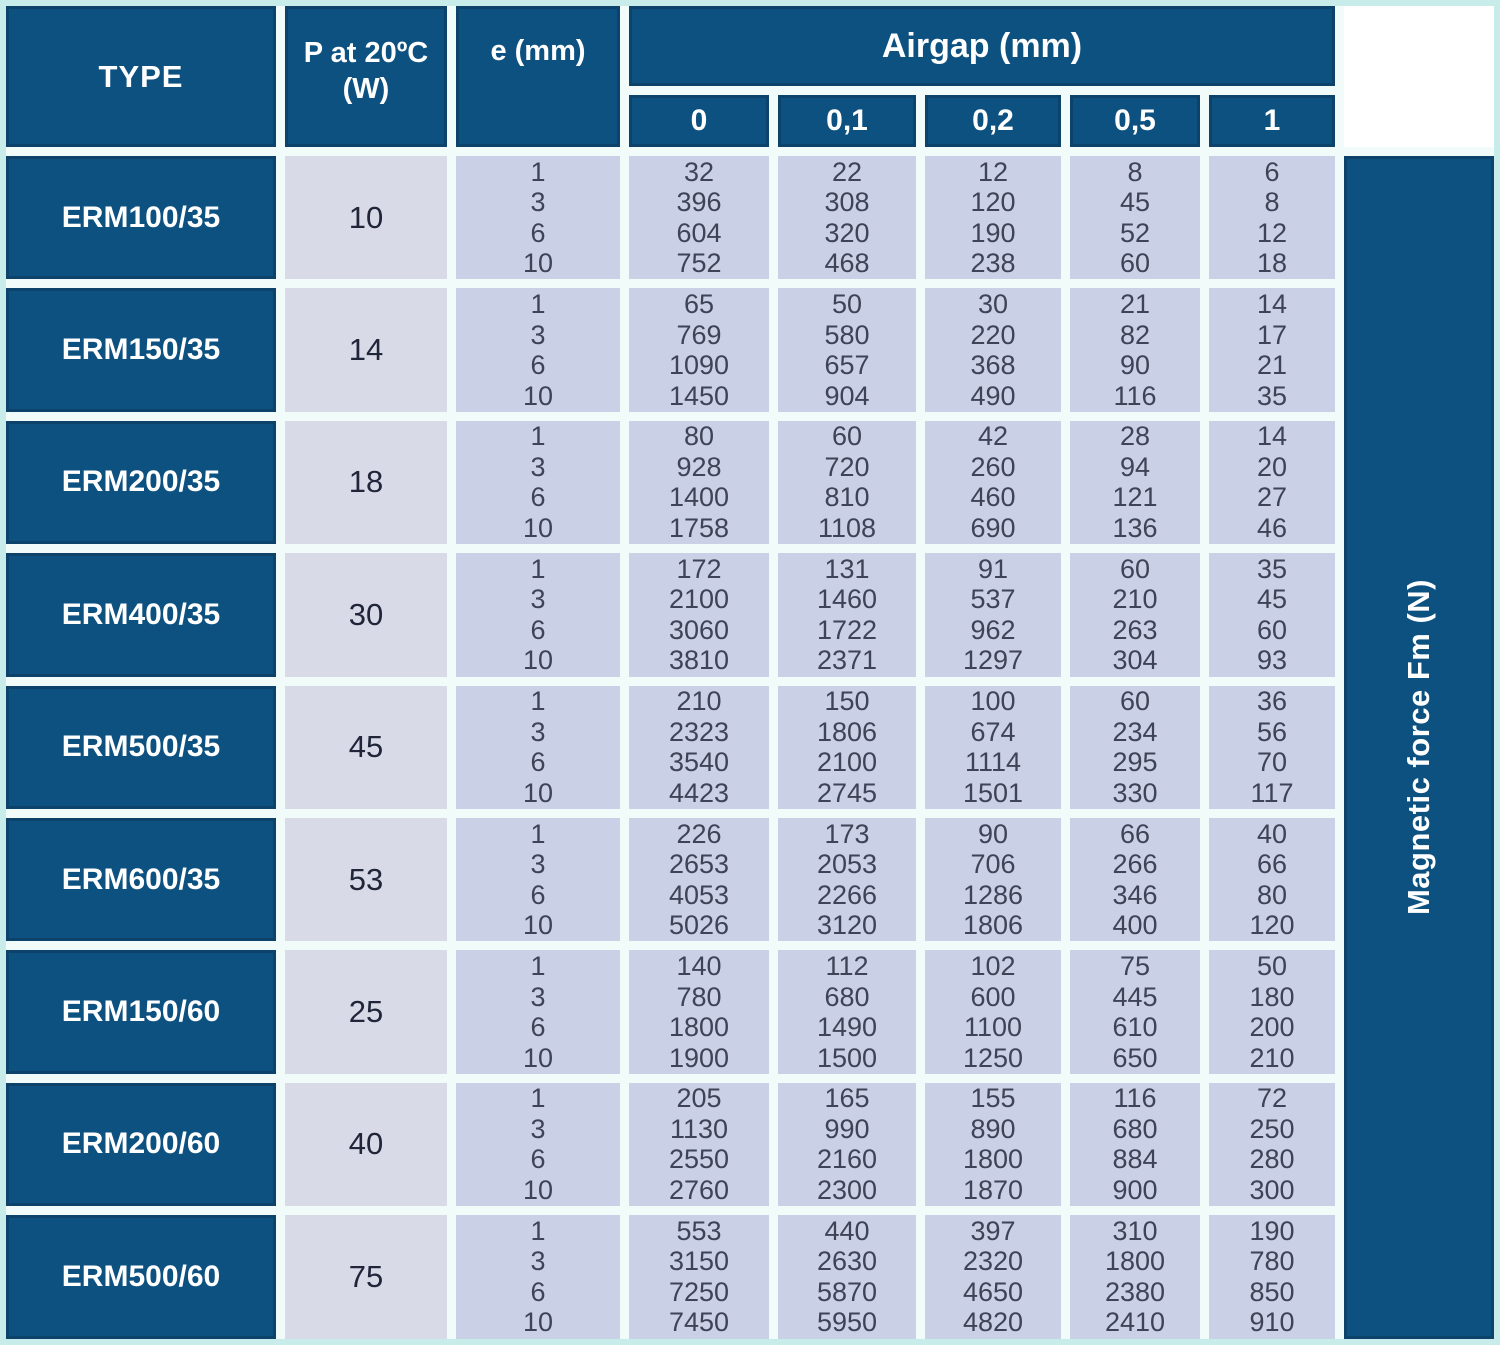 The height and width of the screenshot is (1345, 1500). I want to click on magnetic-force-sidebar: Magnetic force Fm (N), so click(1419, 747).